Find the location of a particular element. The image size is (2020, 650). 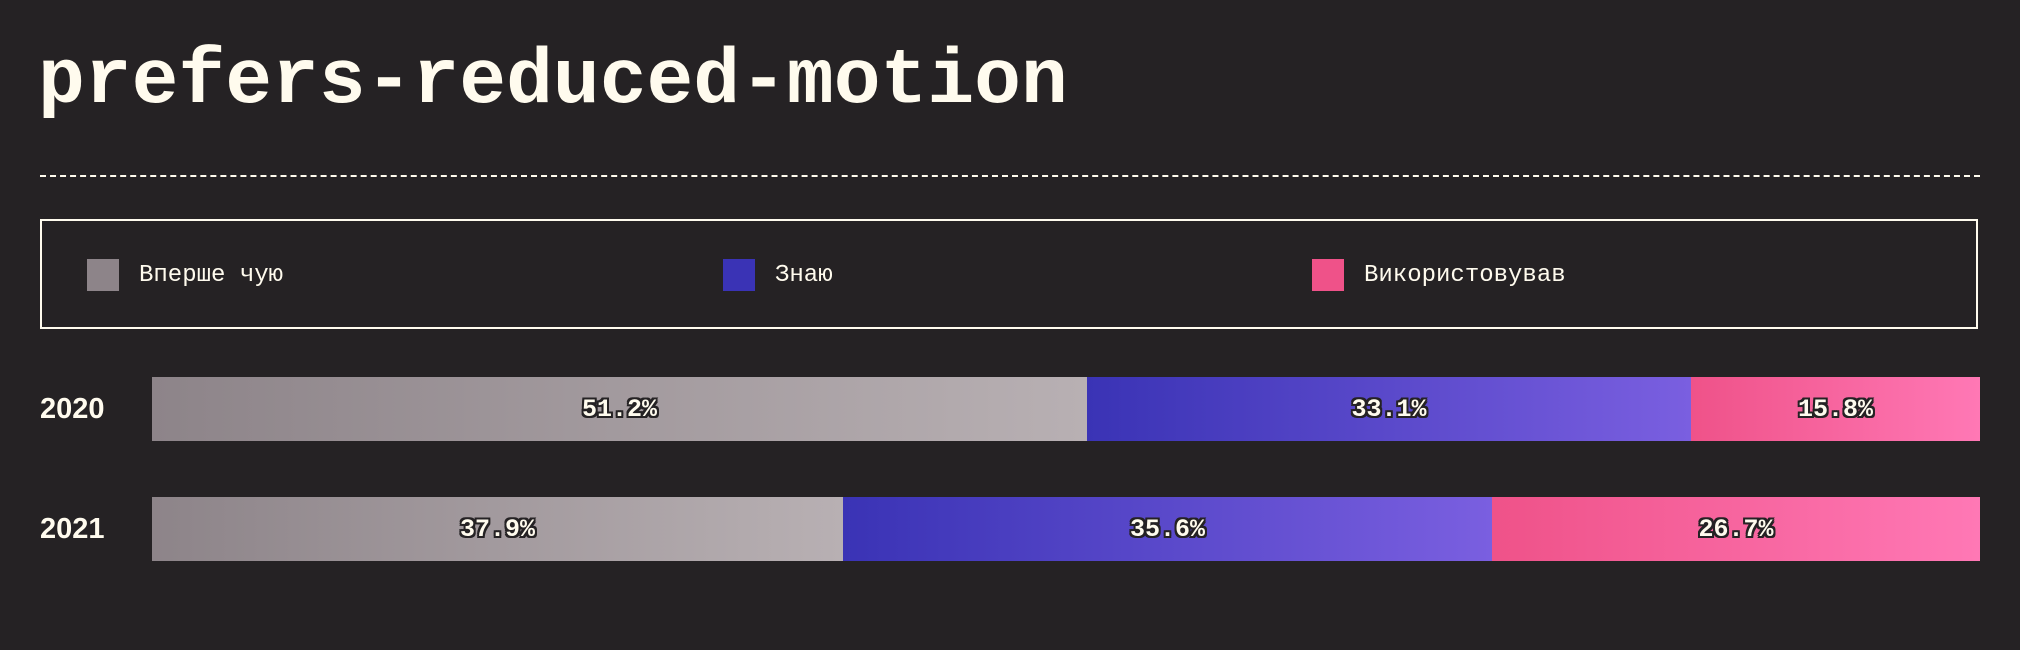

data-label: 35.6% is located at coordinates (1167, 529).